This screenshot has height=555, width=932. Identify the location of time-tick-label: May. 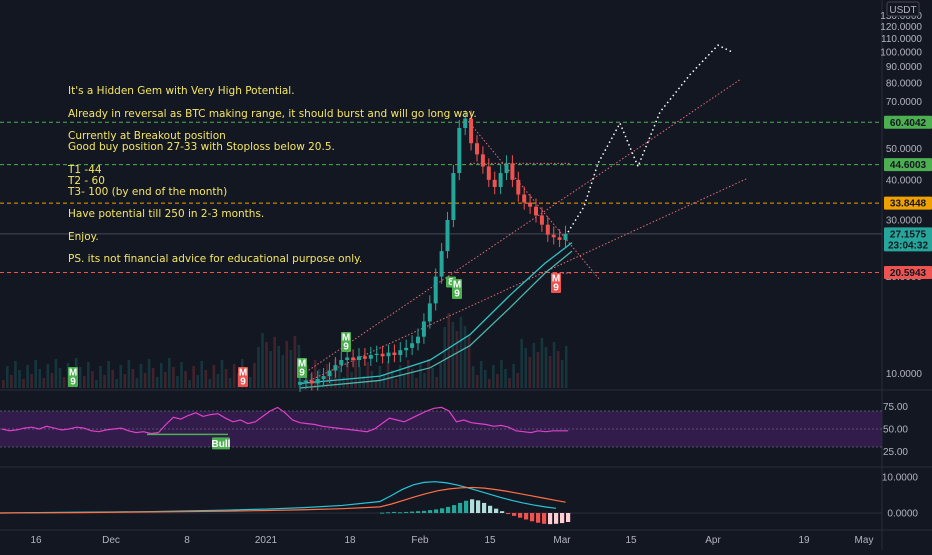
(864, 540).